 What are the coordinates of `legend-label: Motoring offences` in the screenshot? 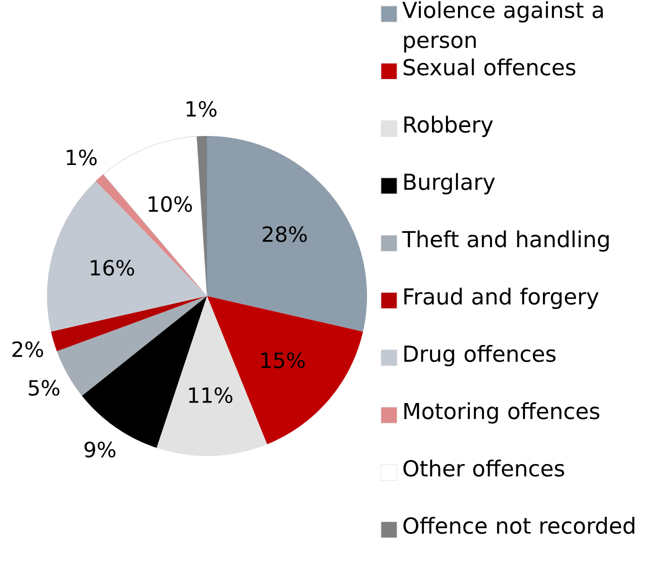 It's located at (502, 413).